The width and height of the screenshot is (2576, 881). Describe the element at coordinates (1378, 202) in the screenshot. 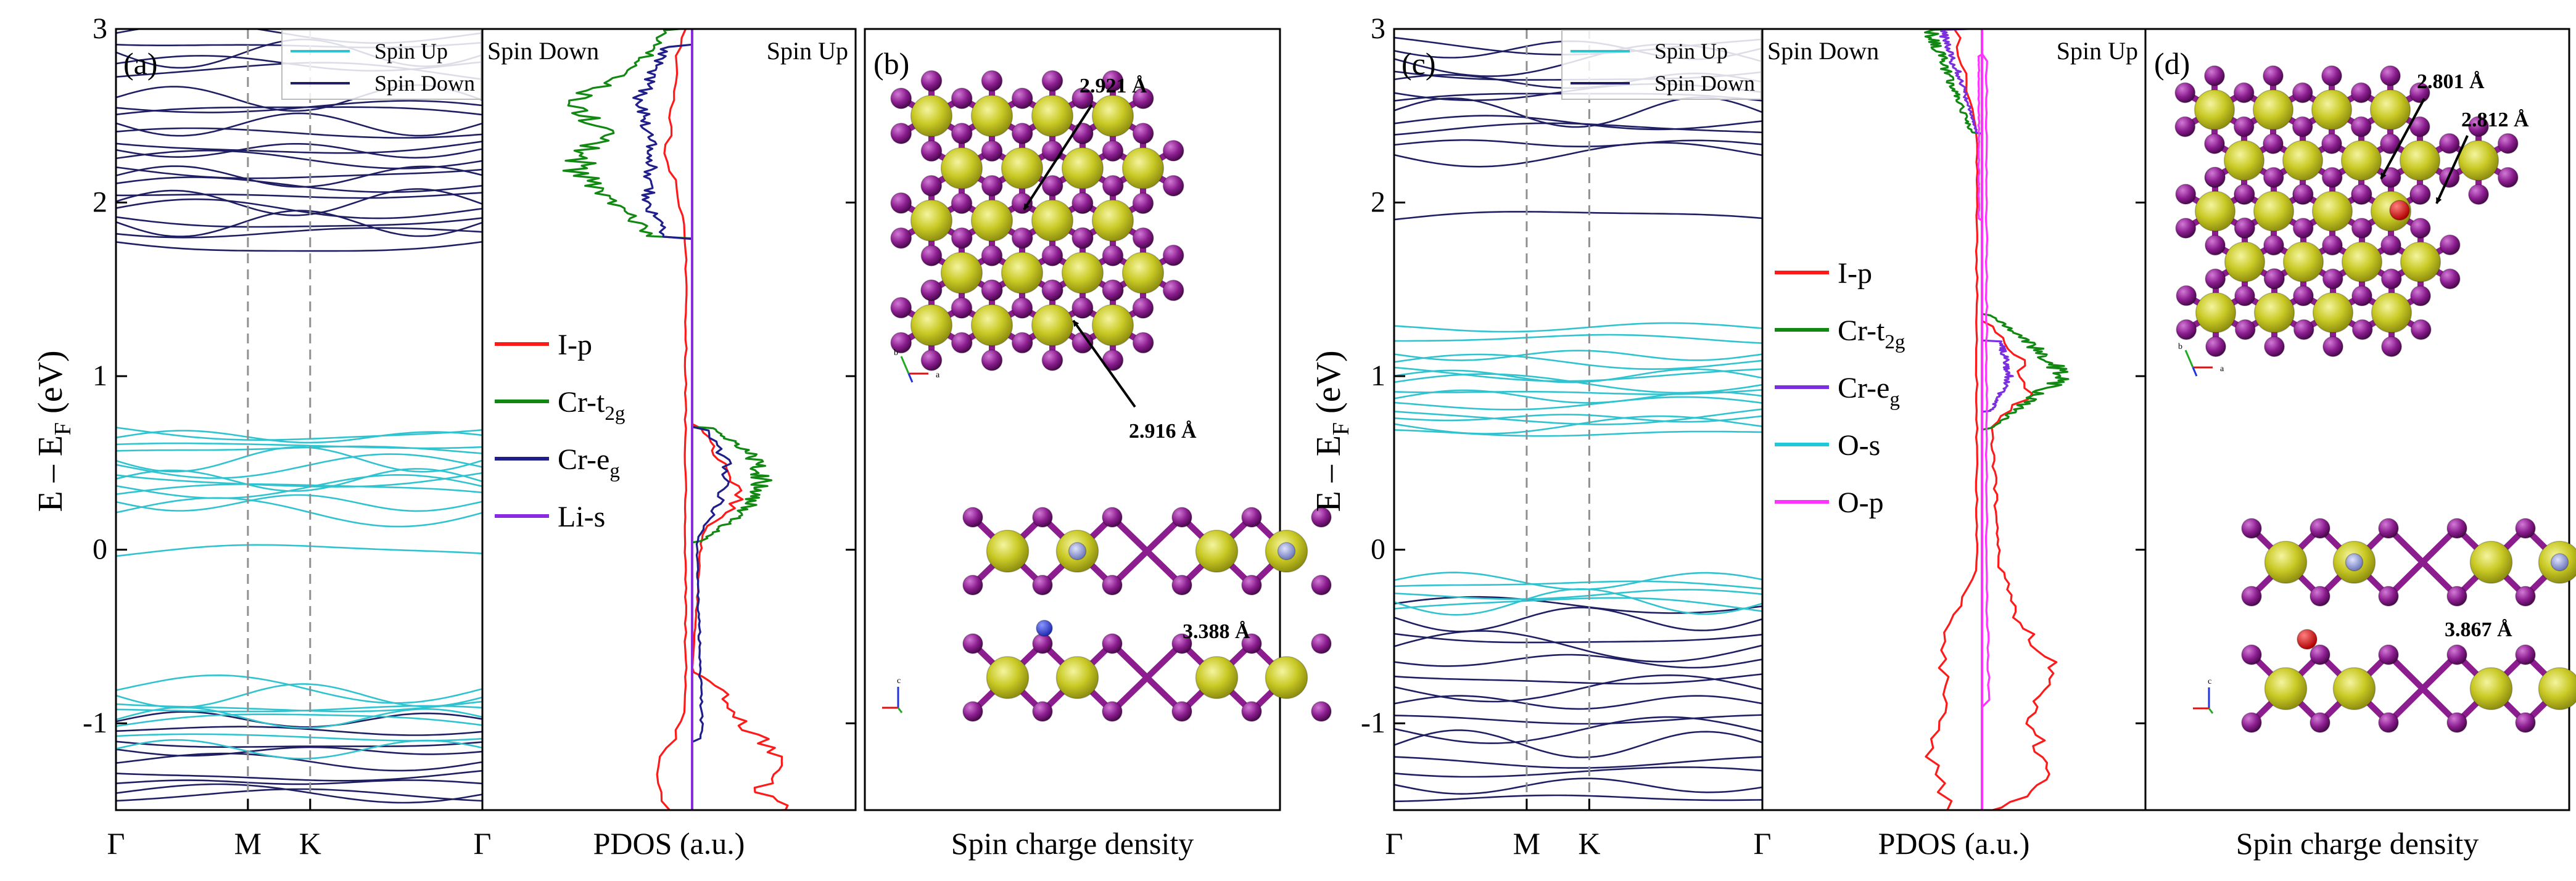

I see `y-tick-label: 2` at that location.